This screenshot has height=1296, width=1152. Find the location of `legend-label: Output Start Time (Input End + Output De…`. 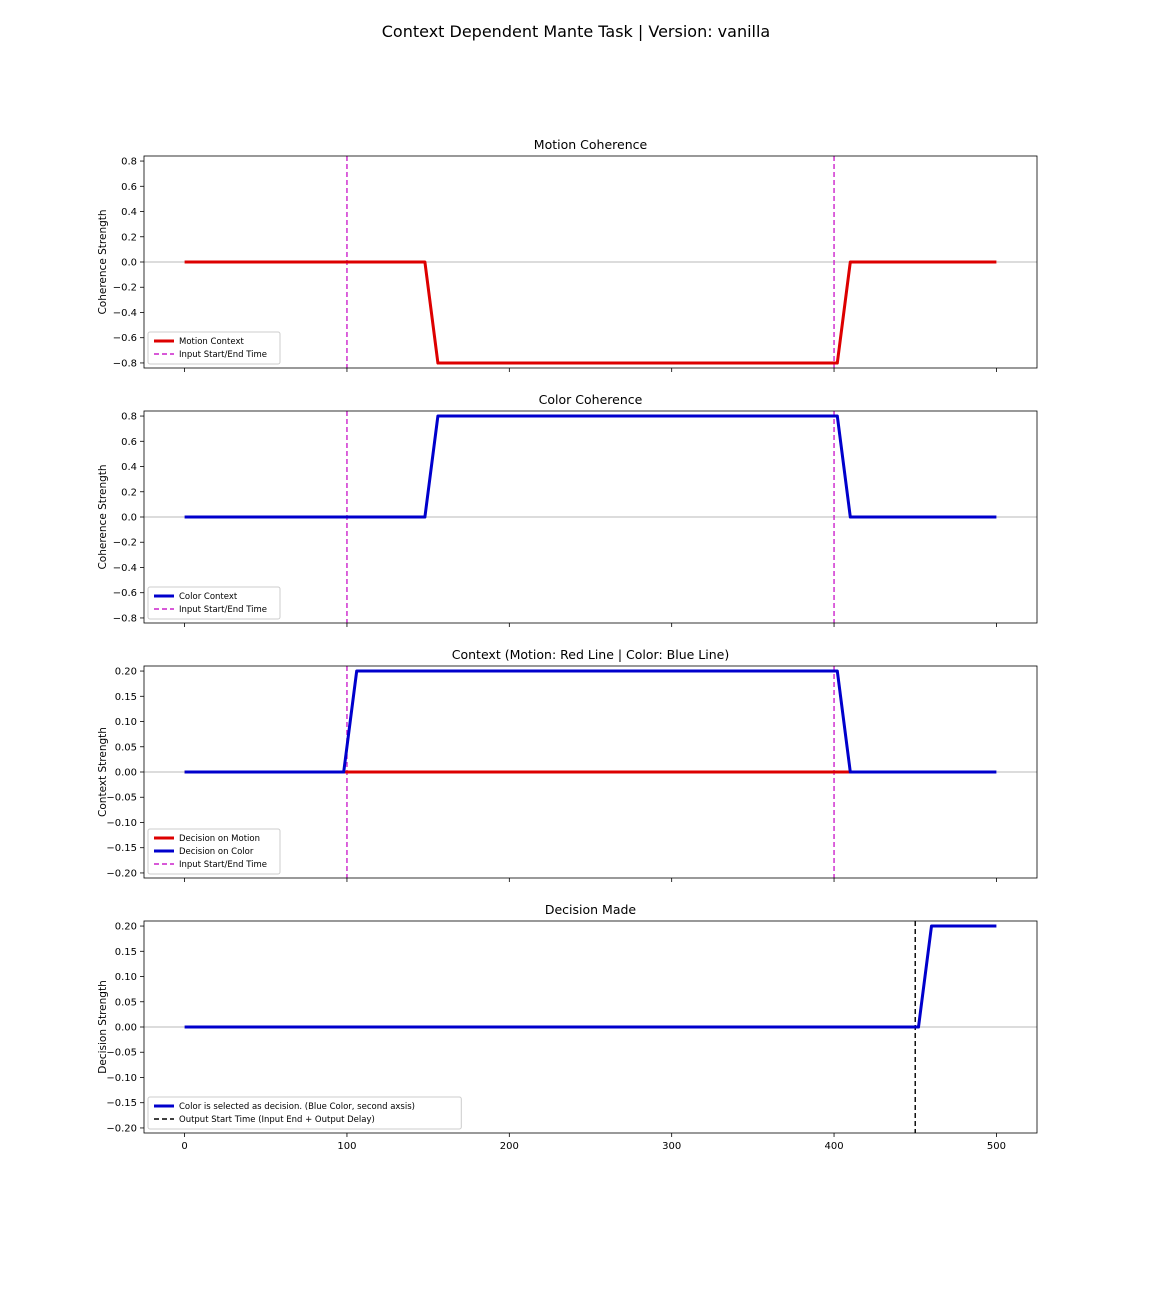

legend-label: Output Start Time (Input End + Output De… is located at coordinates (277, 1120).